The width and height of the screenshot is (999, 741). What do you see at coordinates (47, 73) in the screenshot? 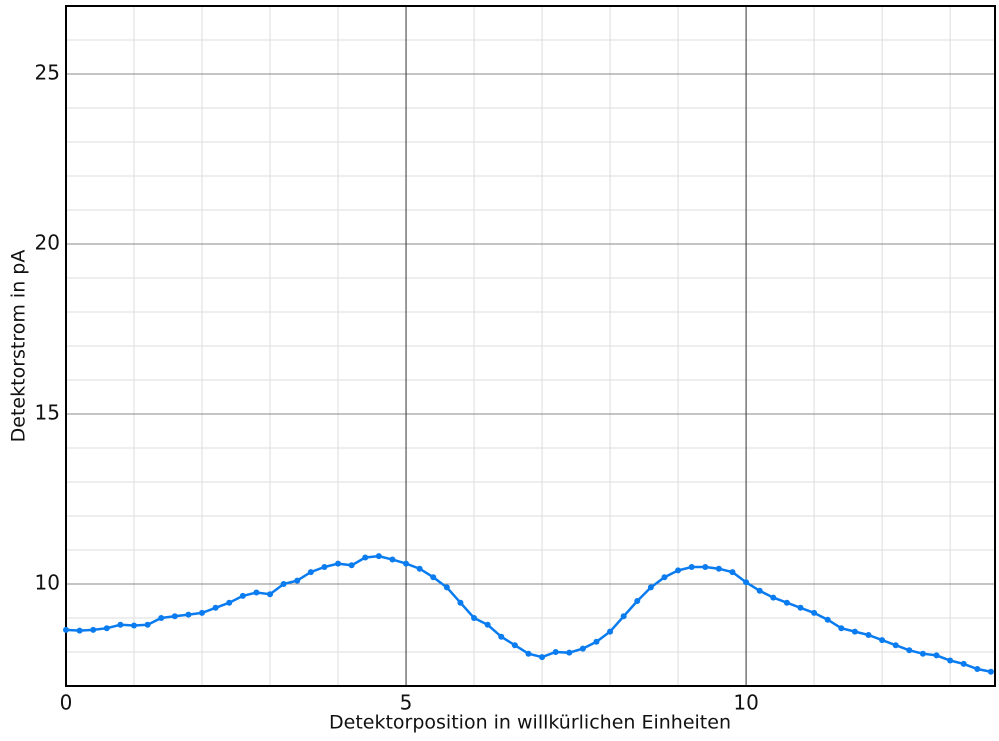
I see `y-tick-label: 25` at bounding box center [47, 73].